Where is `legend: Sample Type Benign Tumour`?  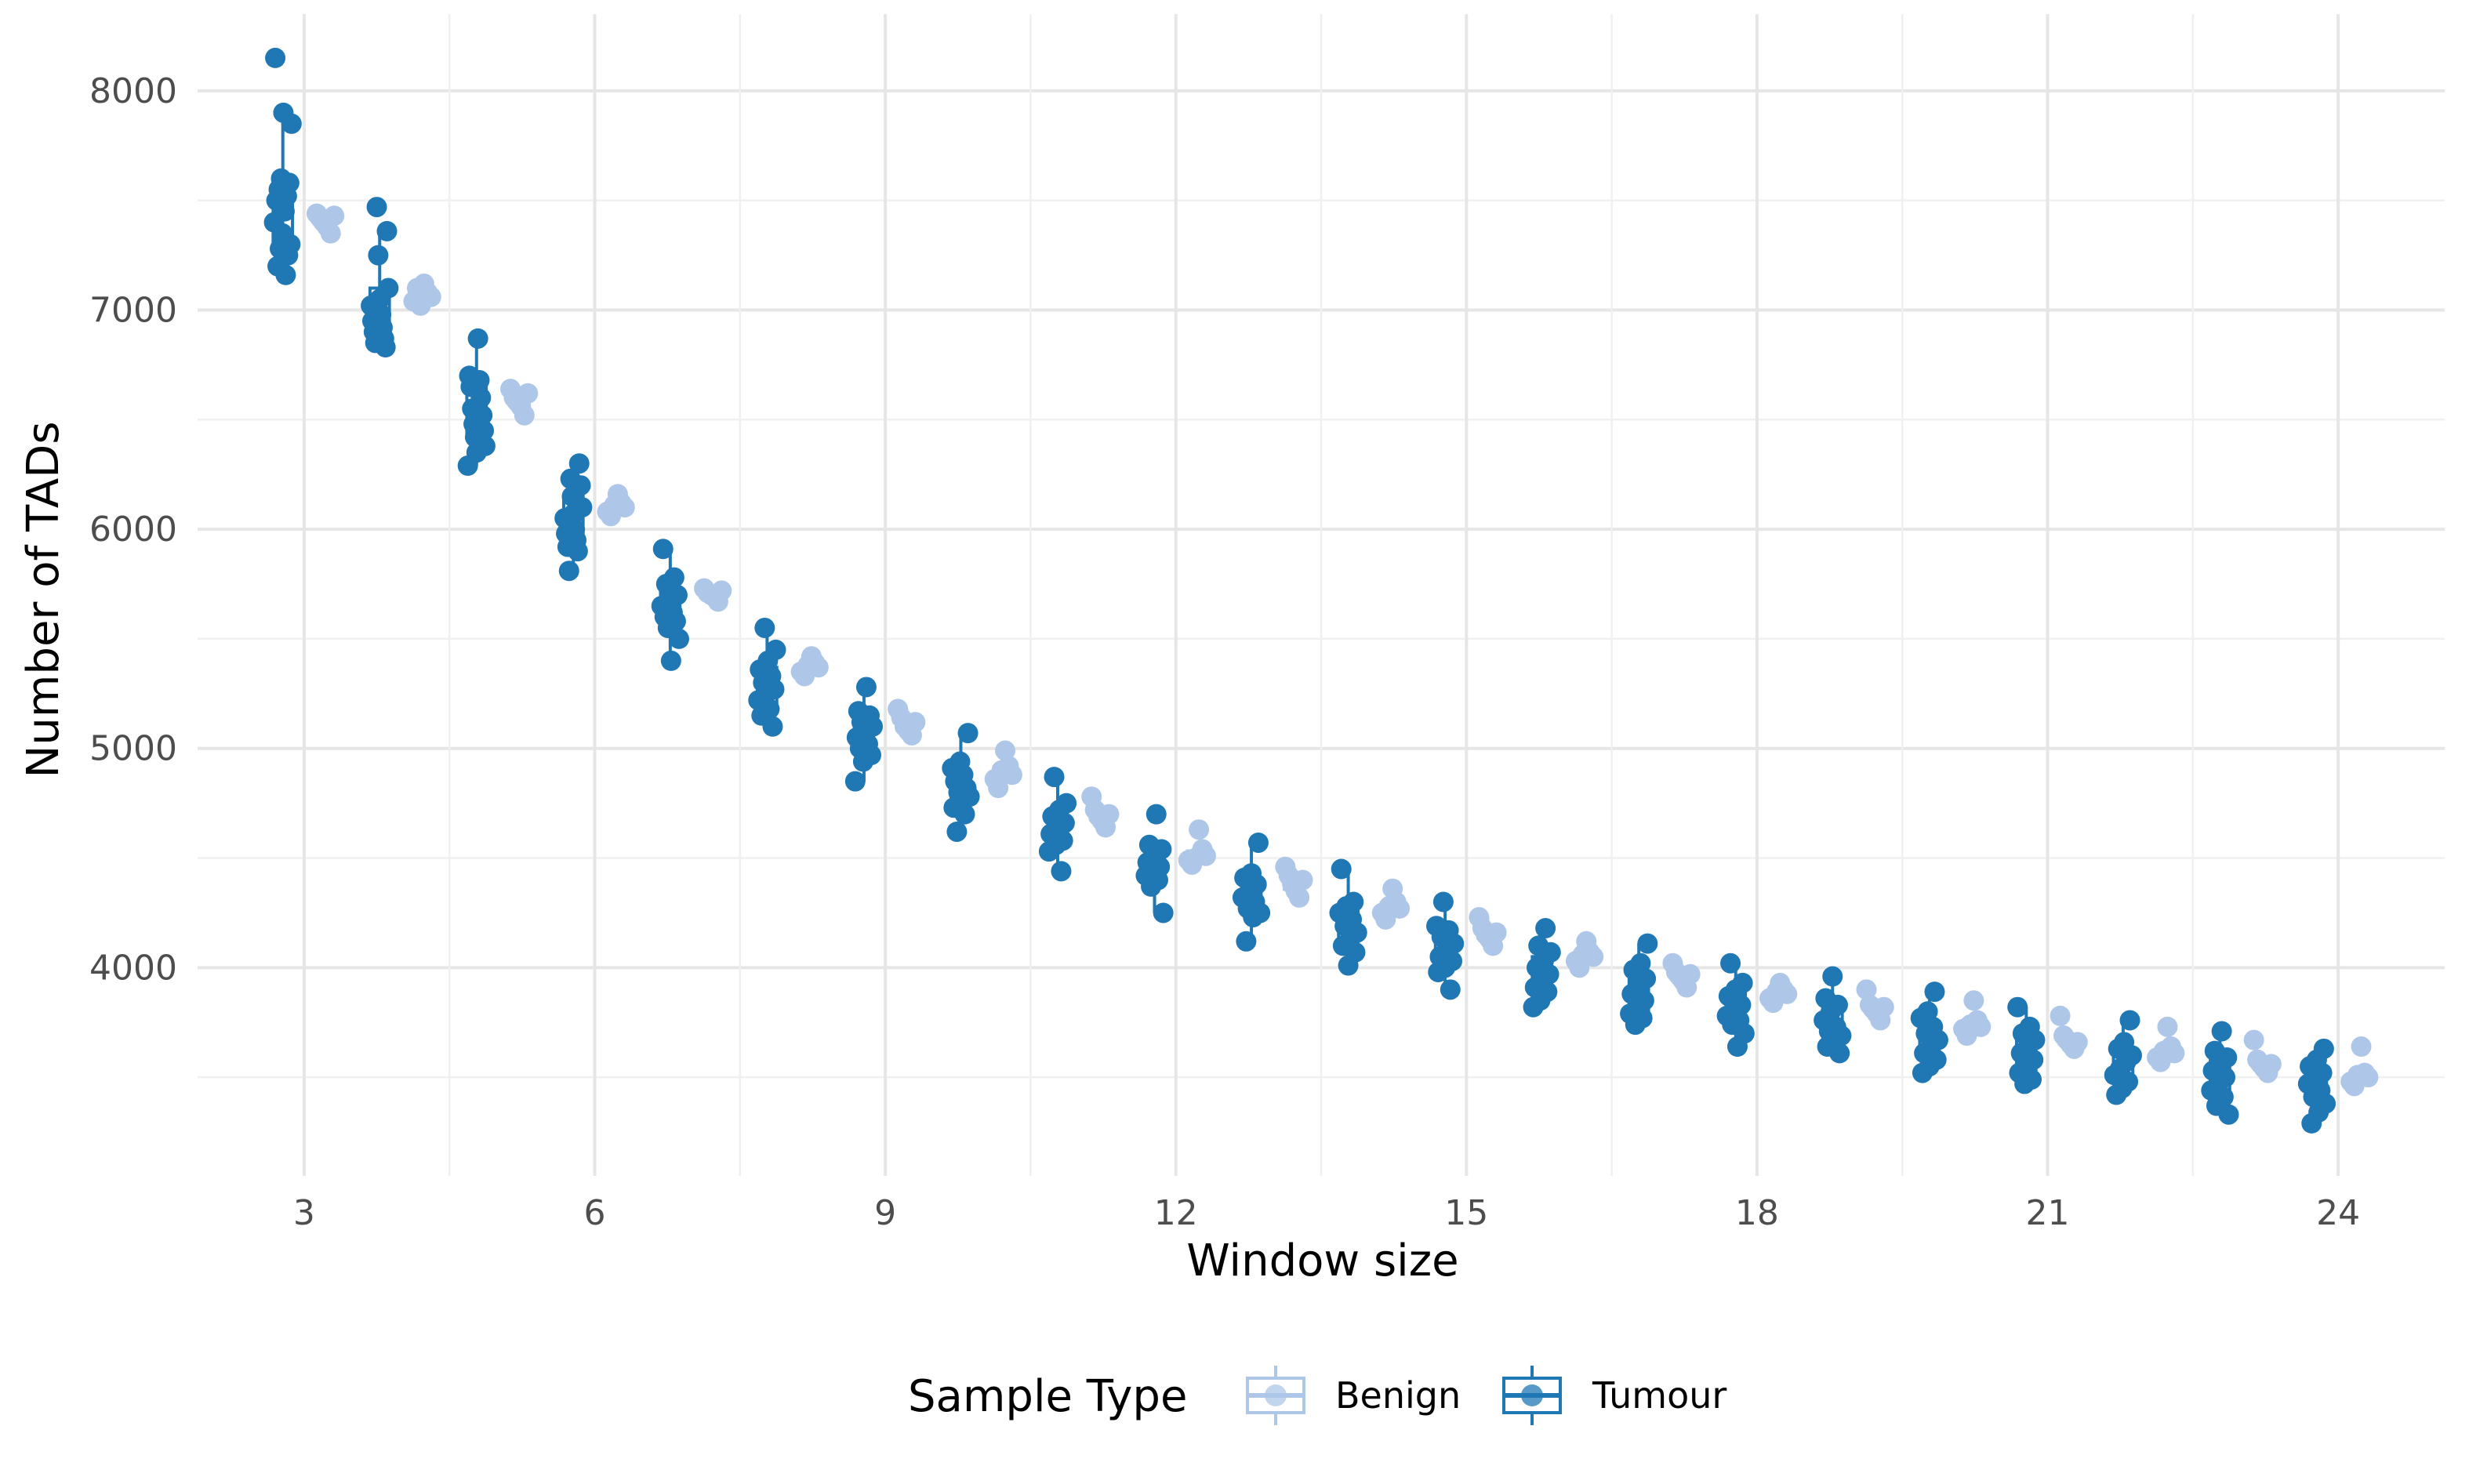 legend: Sample Type Benign Tumour is located at coordinates (1317, 1395).